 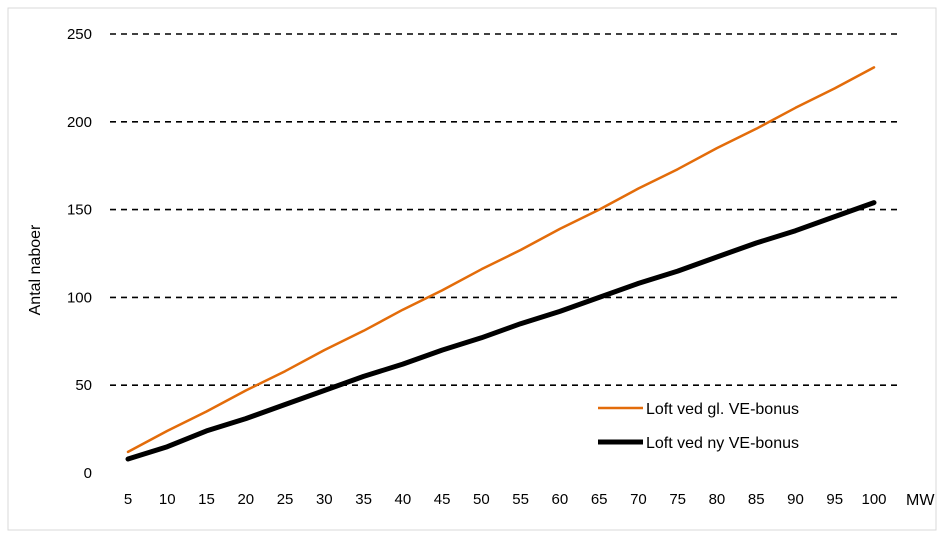 I want to click on y-tick-label: 200, so click(x=79, y=122).